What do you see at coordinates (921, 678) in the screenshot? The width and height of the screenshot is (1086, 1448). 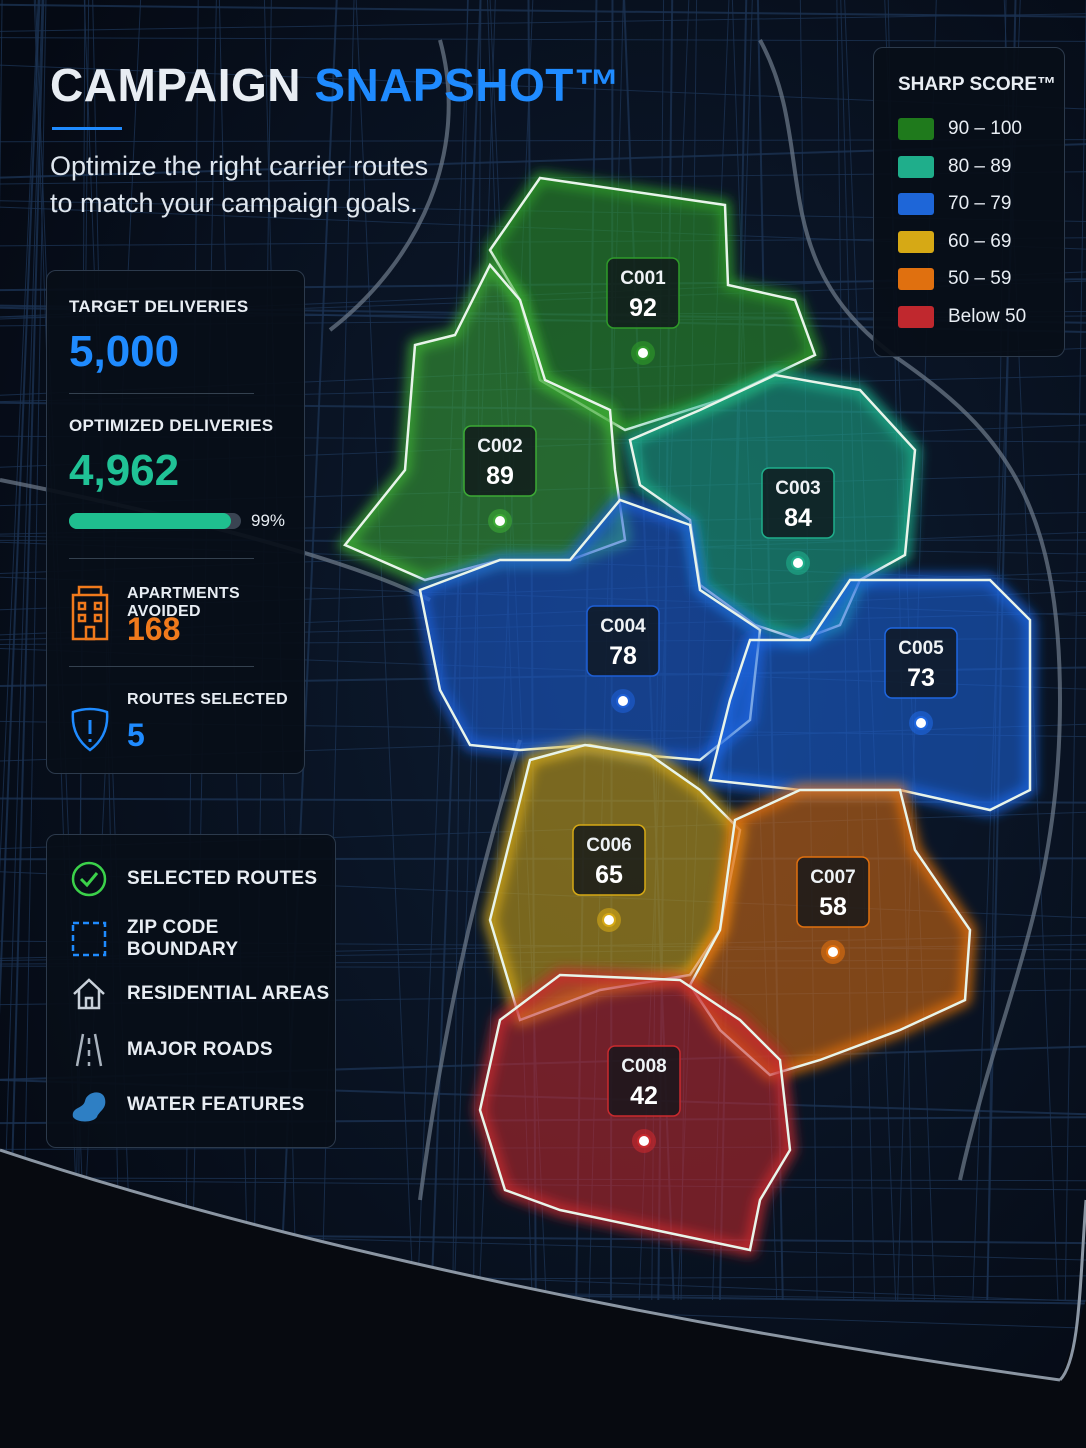 I see `route-score: 73` at bounding box center [921, 678].